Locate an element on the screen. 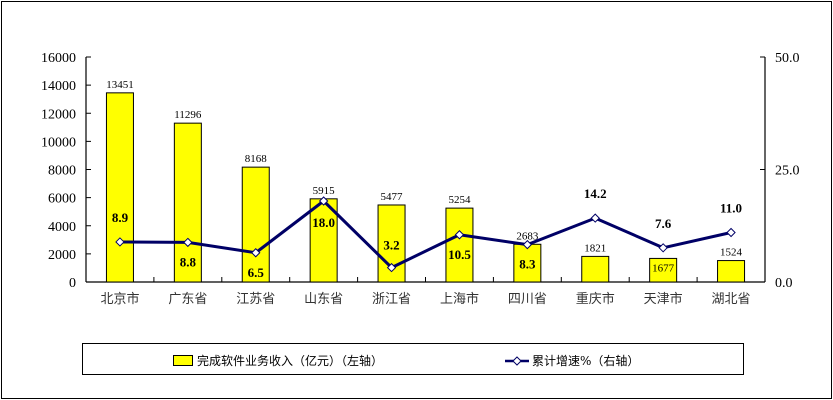 This screenshot has width=833, height=400. bar-value-label: 13451 is located at coordinates (120, 85).